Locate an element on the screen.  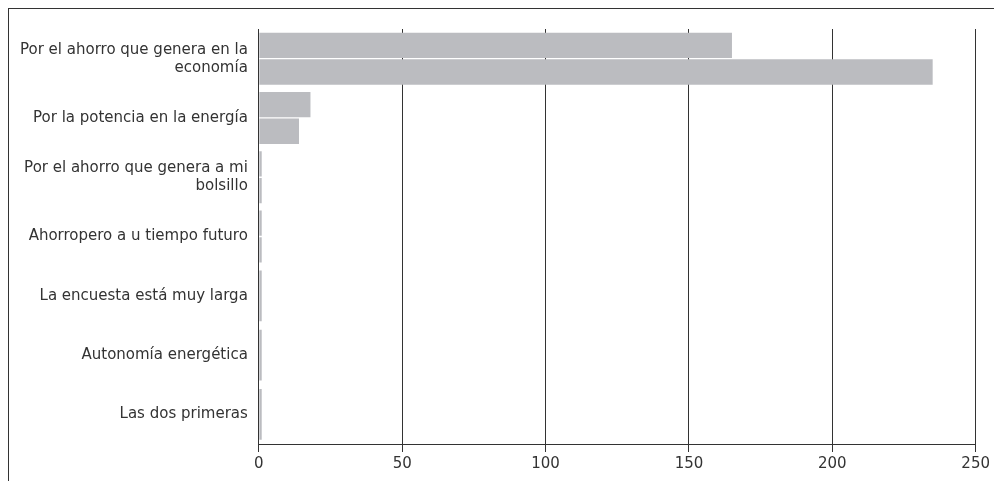
x-tick-label: 0 is located at coordinates (259, 462).